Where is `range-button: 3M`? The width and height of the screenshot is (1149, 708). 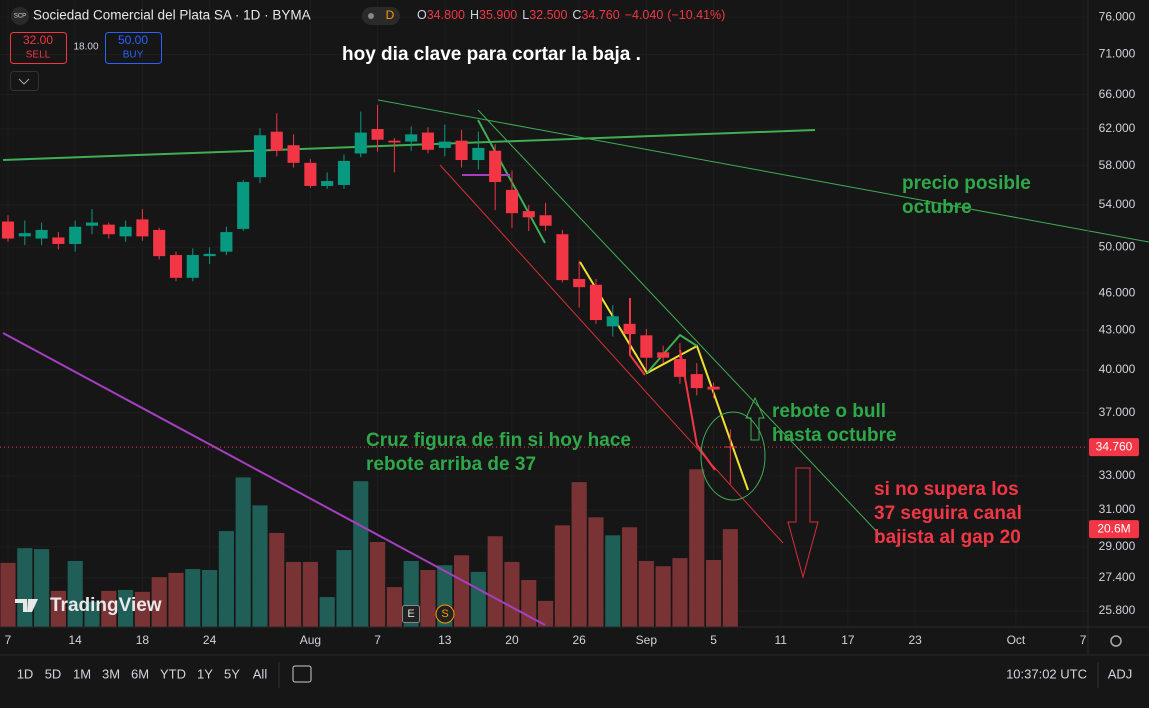 range-button: 3M is located at coordinates (111, 673).